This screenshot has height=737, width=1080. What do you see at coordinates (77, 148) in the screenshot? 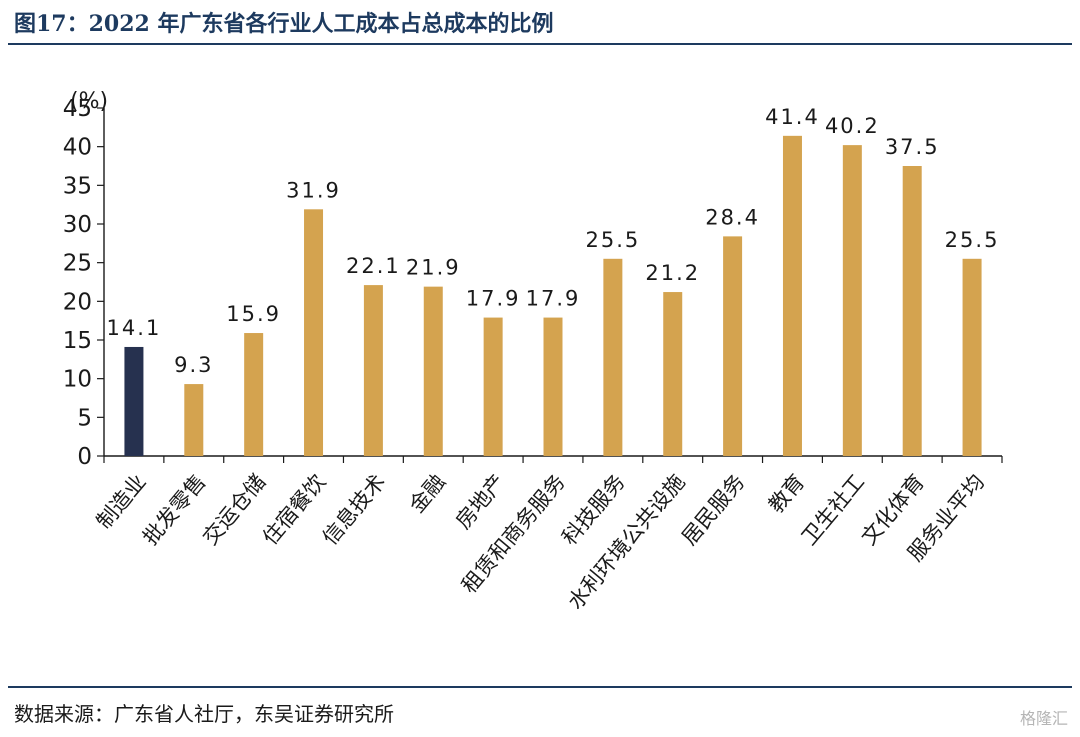
I see `y-tick-label: 40` at bounding box center [77, 148].